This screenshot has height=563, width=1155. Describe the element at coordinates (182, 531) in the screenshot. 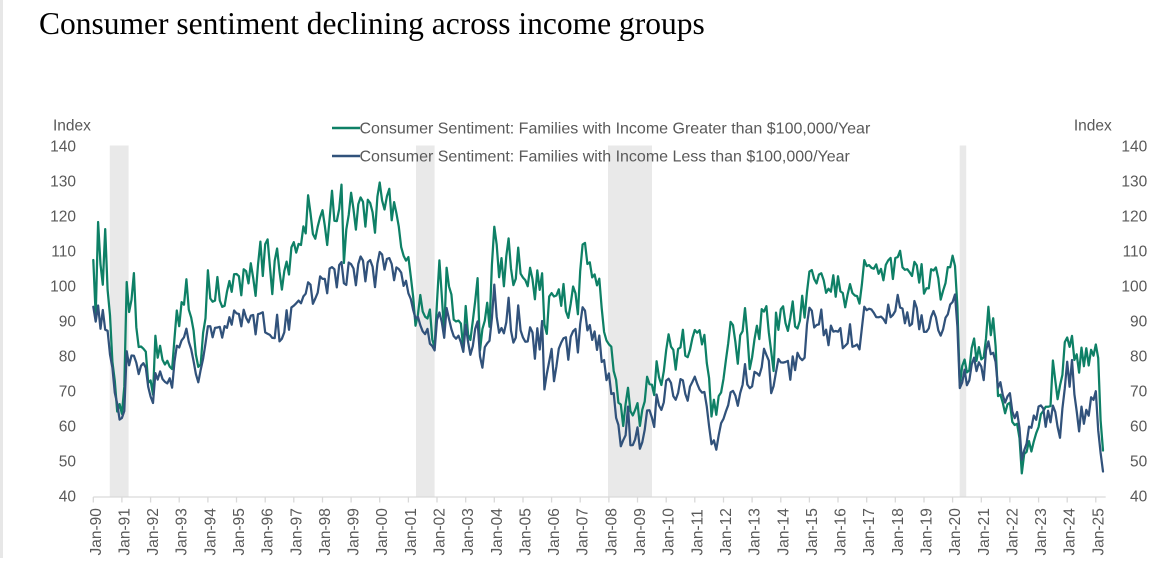

I see `svg-text: Jan-93` at that location.